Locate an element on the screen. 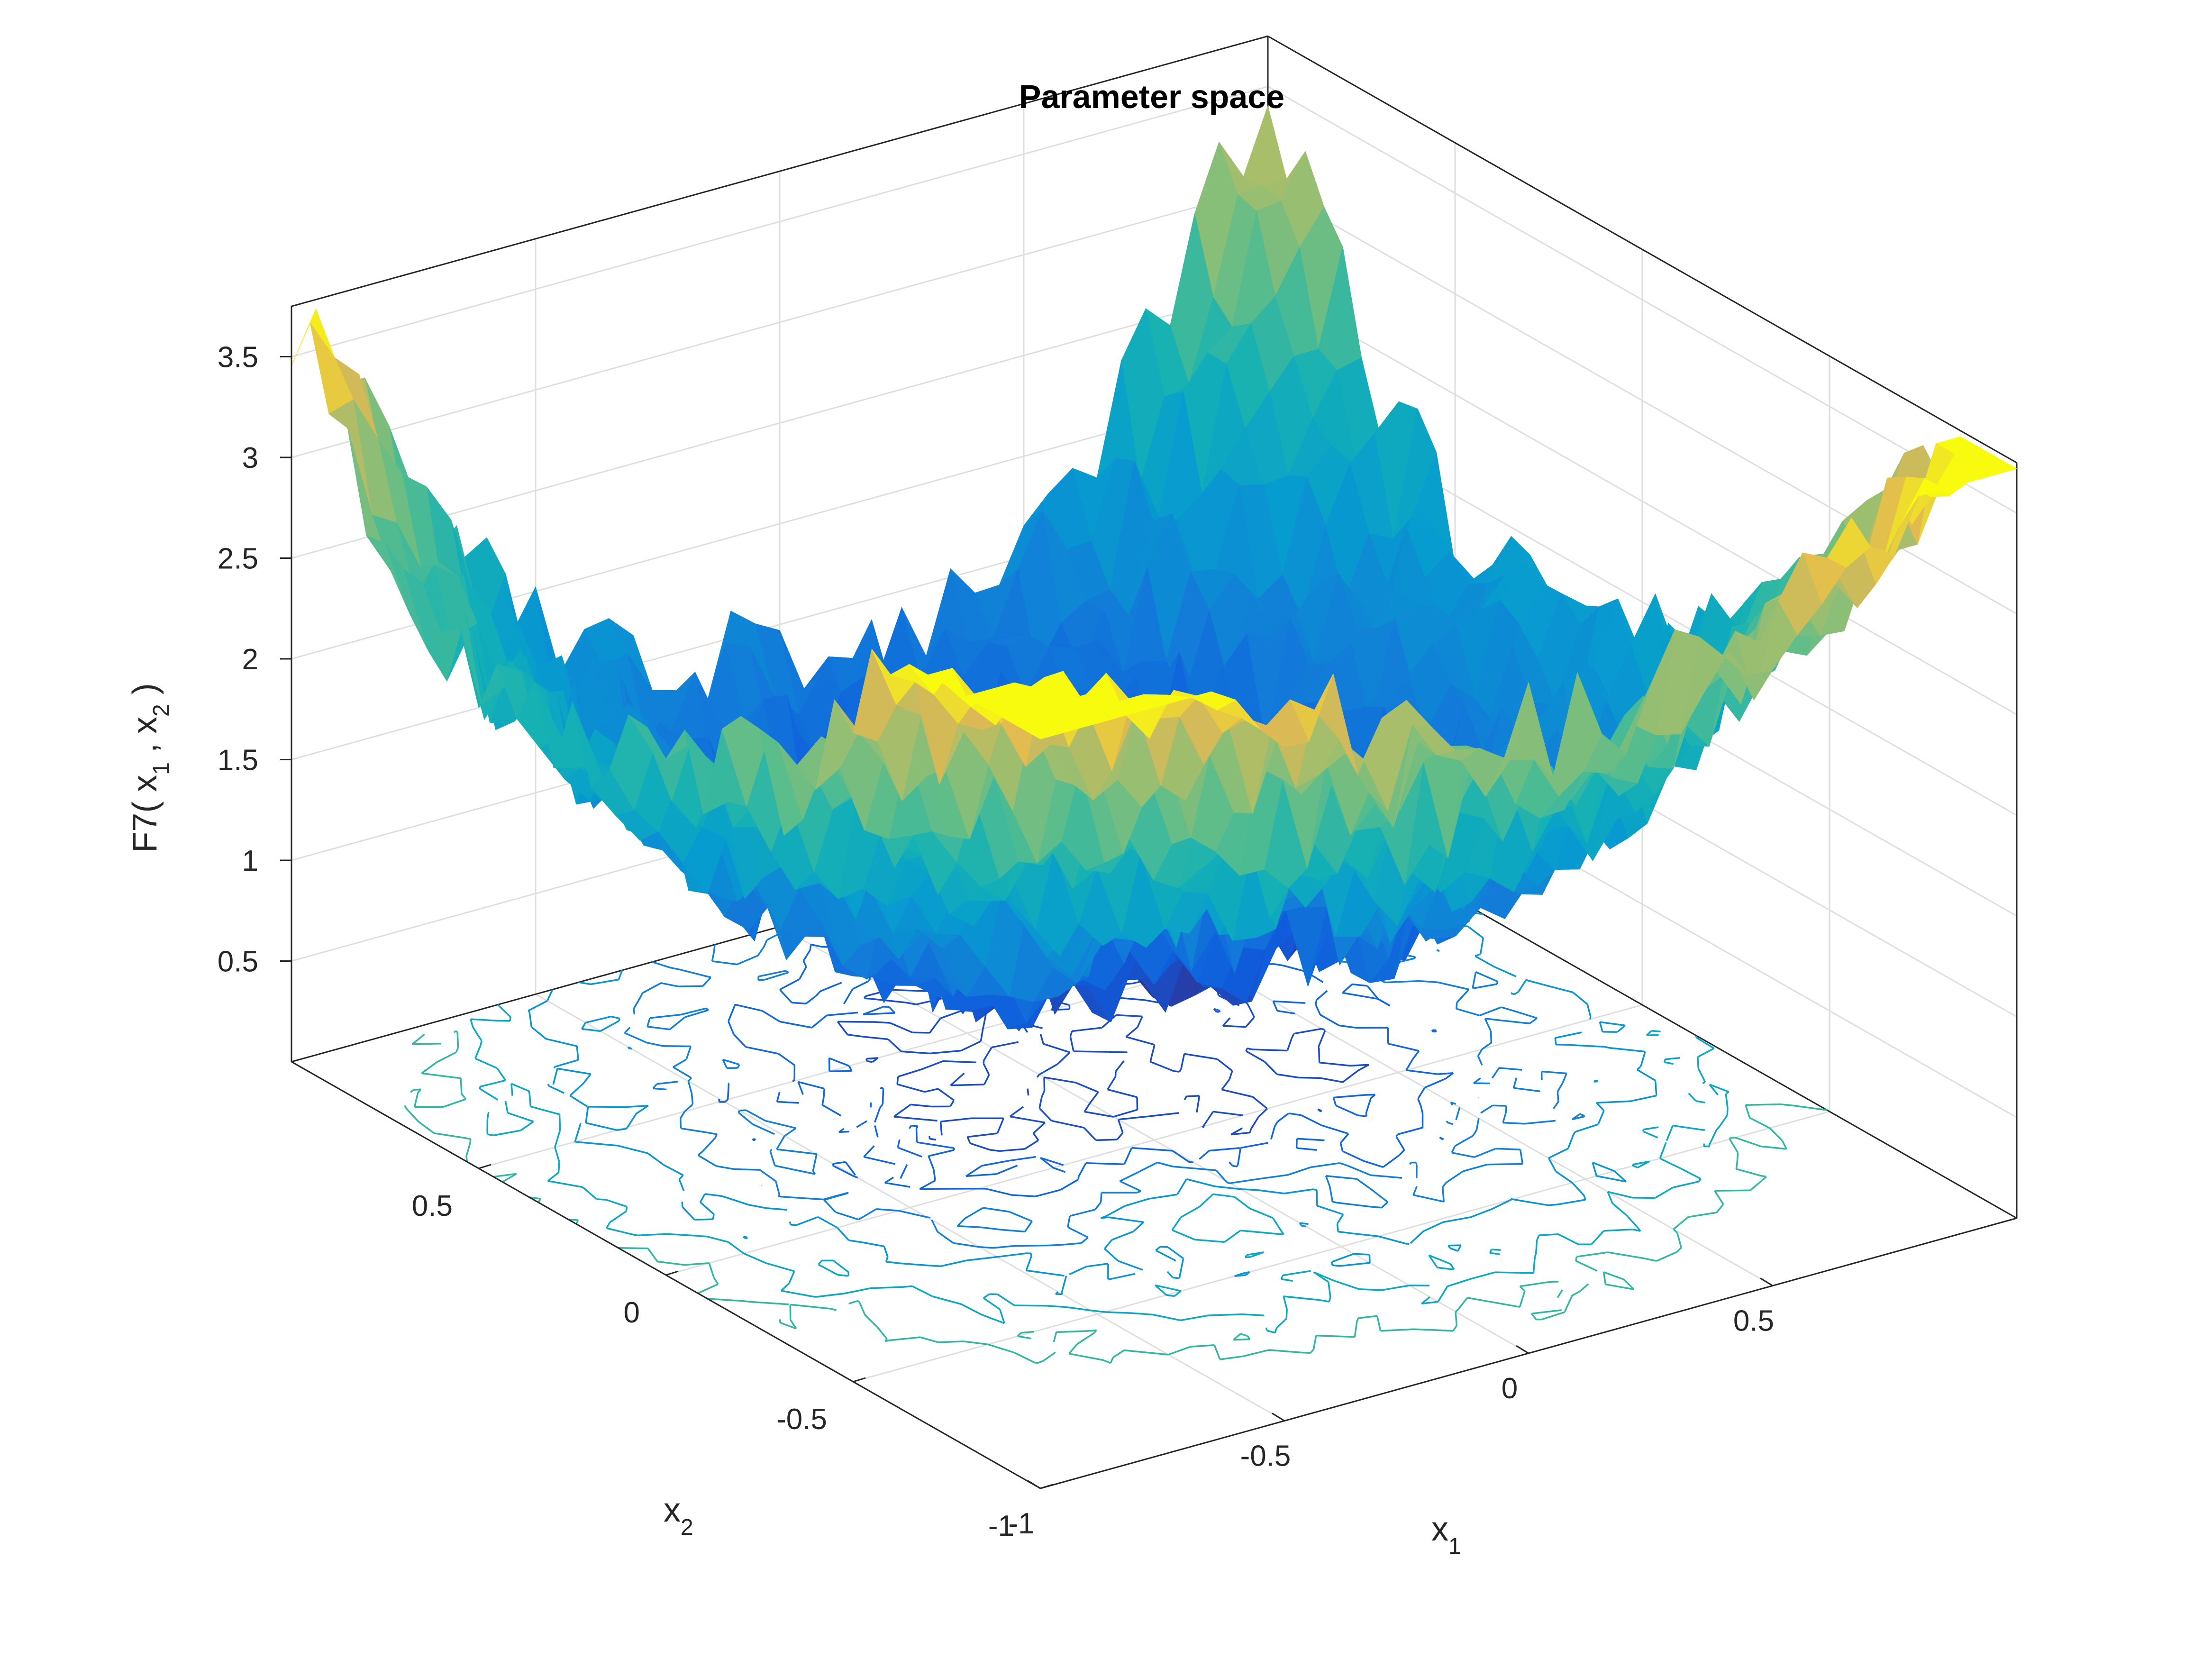 The image size is (2212, 1659). x-axis-label: x1 is located at coordinates (1446, 1534).